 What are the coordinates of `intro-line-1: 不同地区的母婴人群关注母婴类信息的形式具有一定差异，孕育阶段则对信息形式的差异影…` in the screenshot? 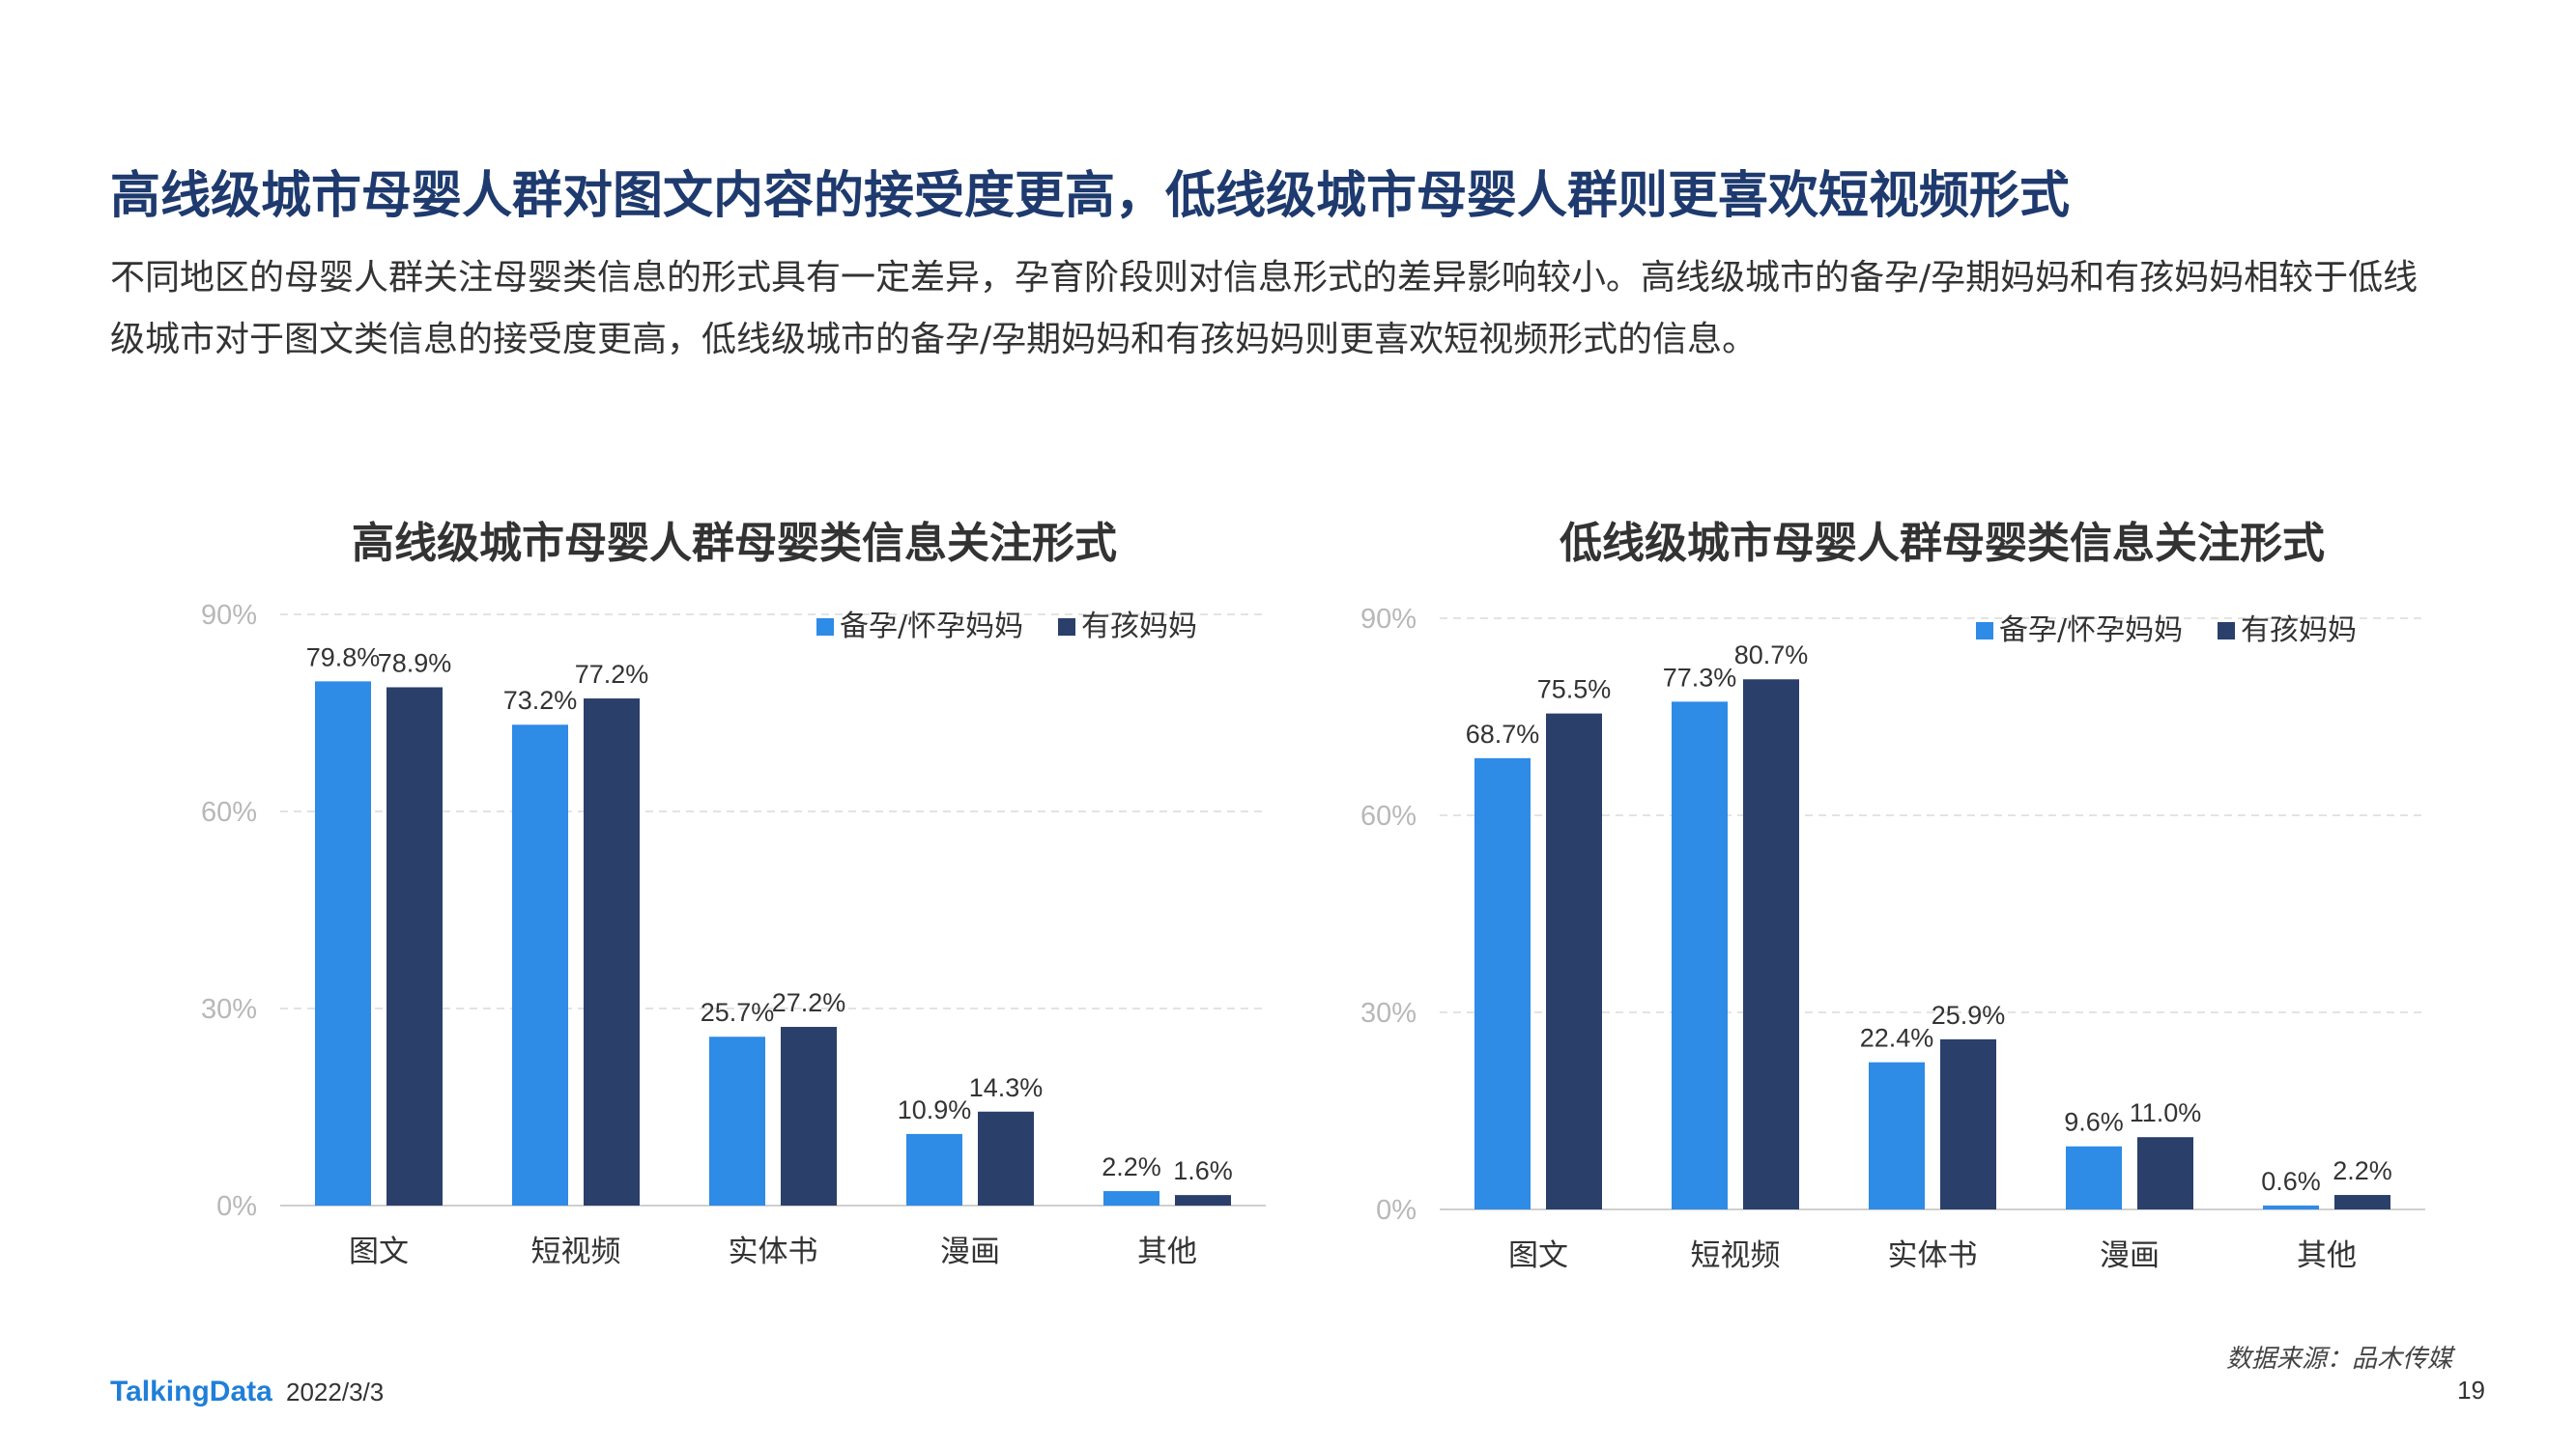 It's located at (1265, 278).